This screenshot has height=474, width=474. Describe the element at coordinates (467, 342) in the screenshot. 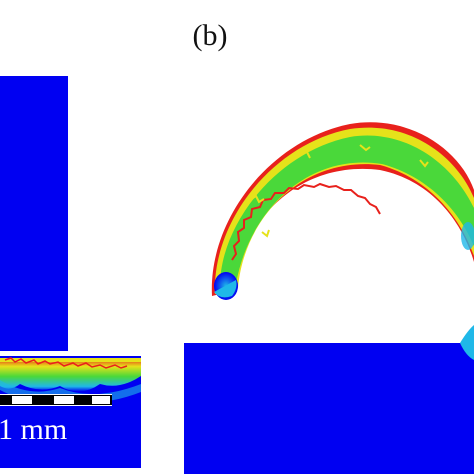

I see `panel-b-contact-region` at that location.